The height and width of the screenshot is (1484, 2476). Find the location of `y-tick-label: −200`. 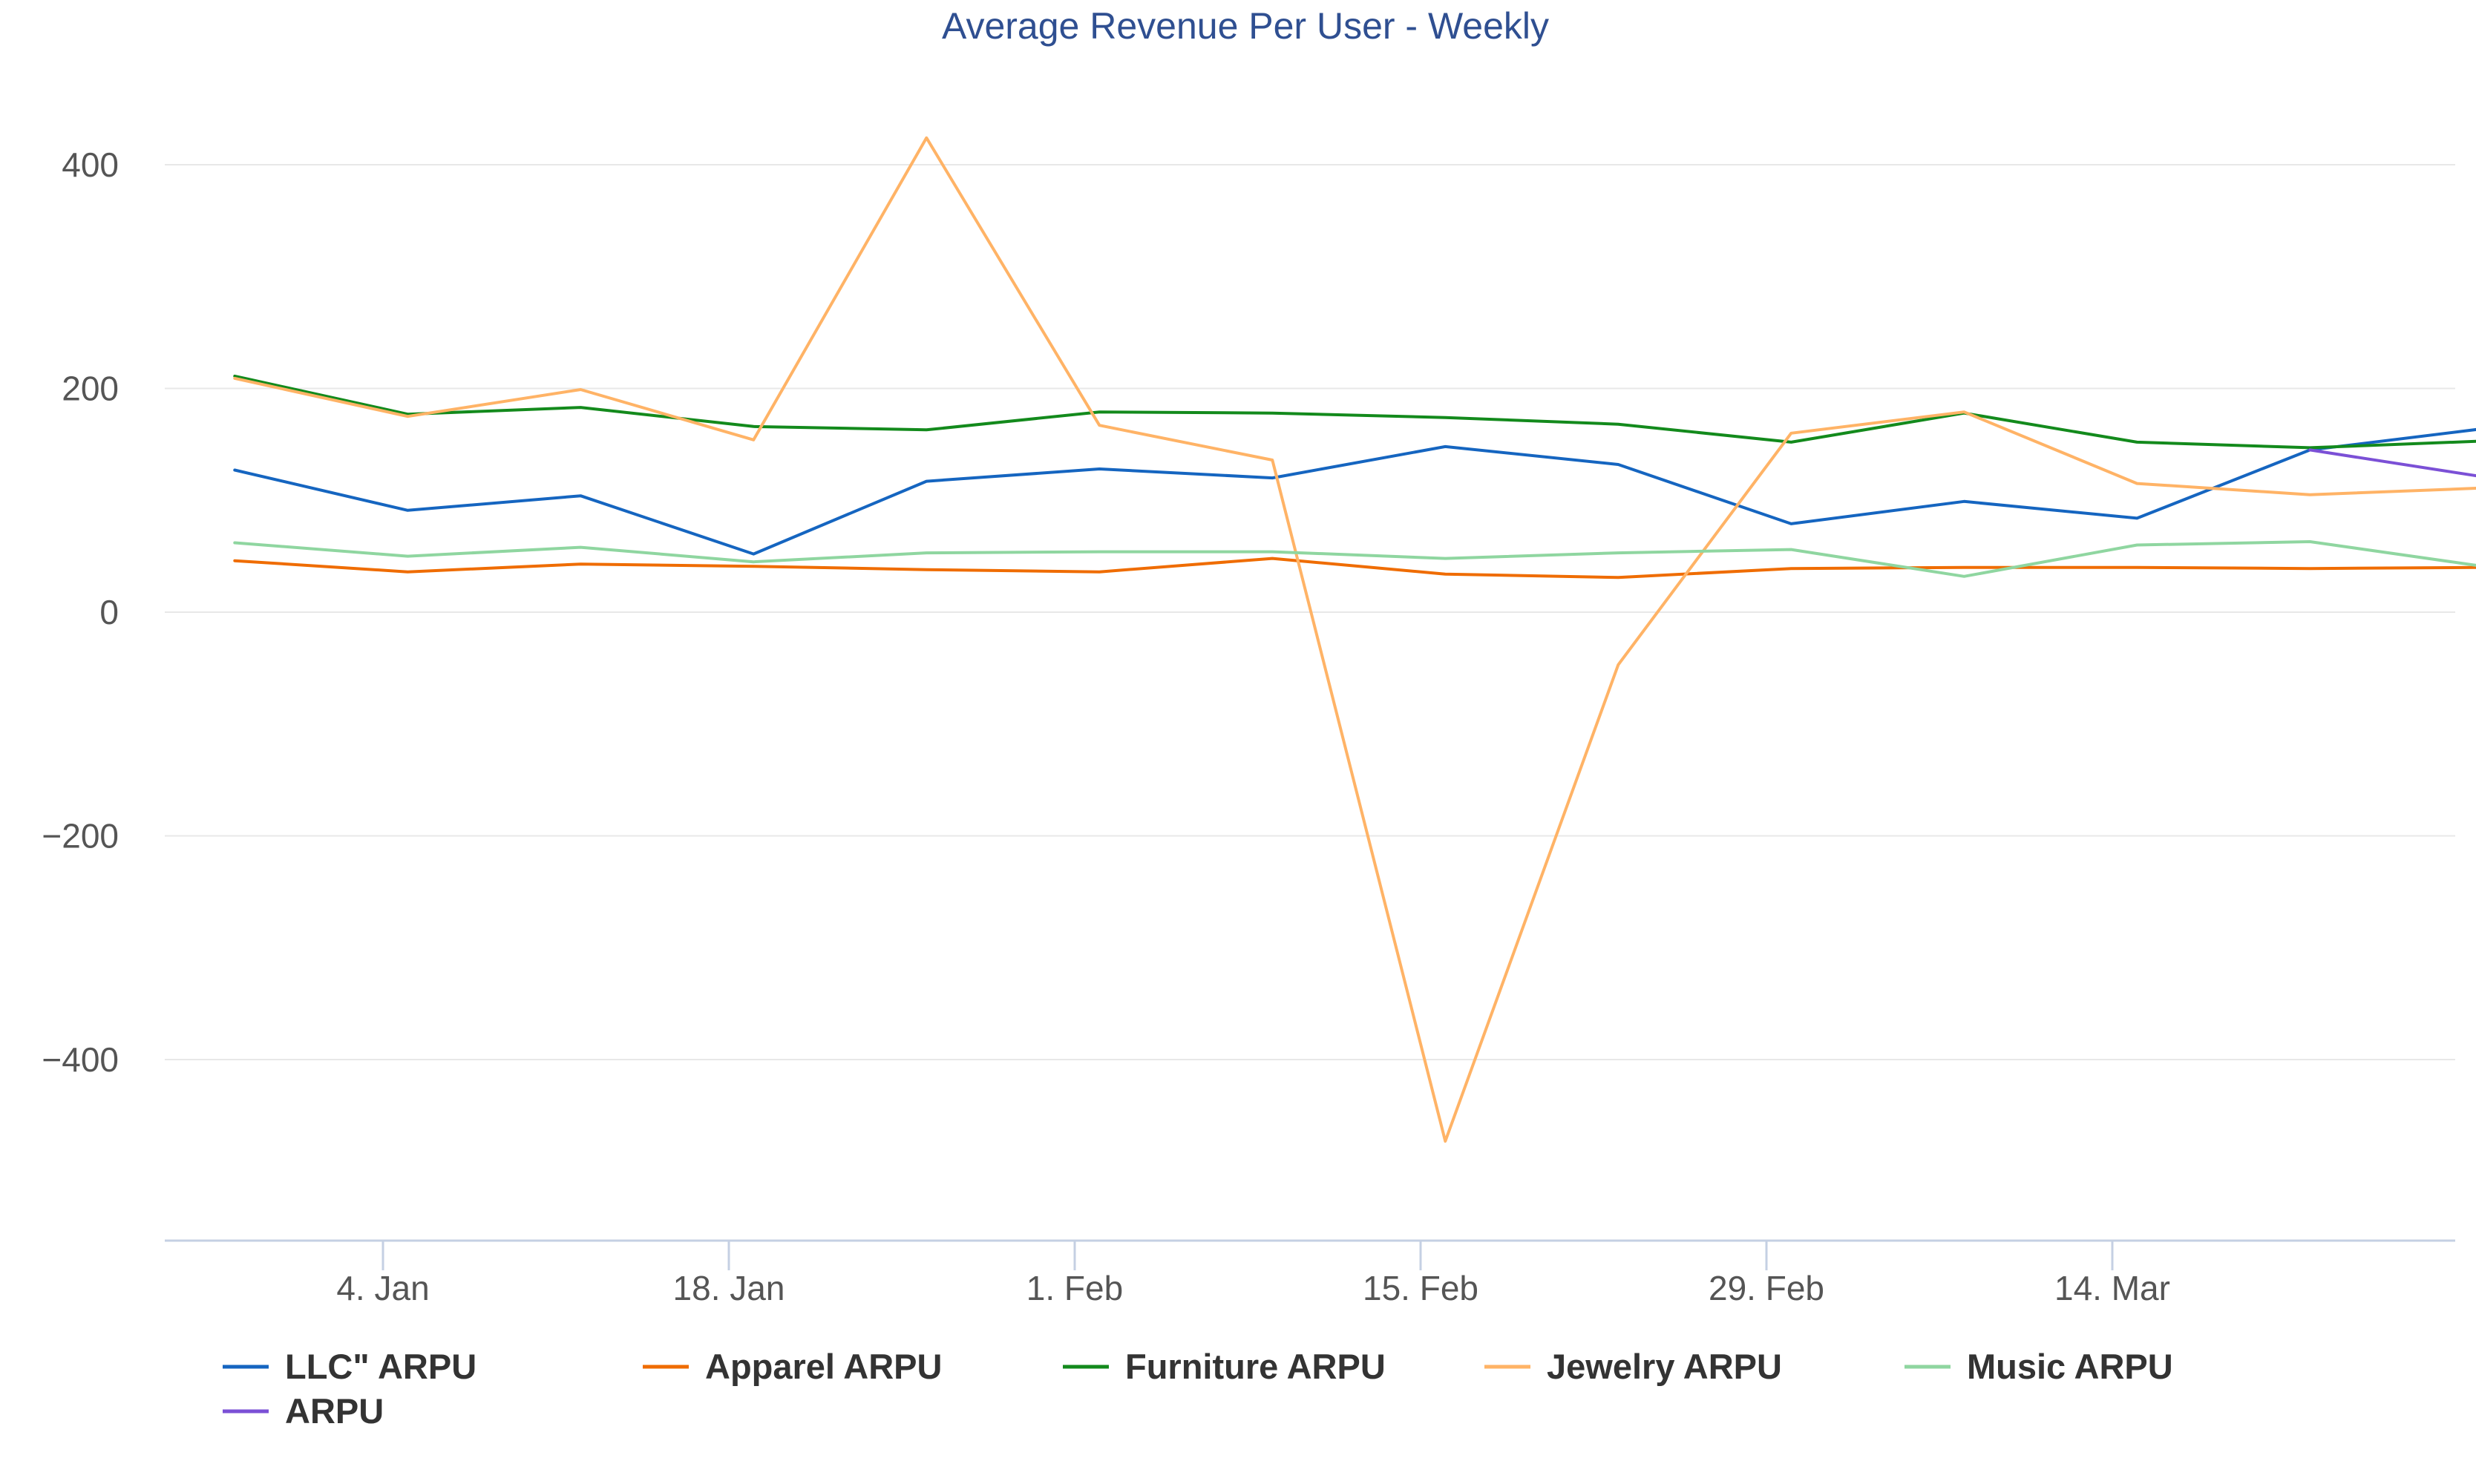

y-tick-label: −200 is located at coordinates (80, 836).